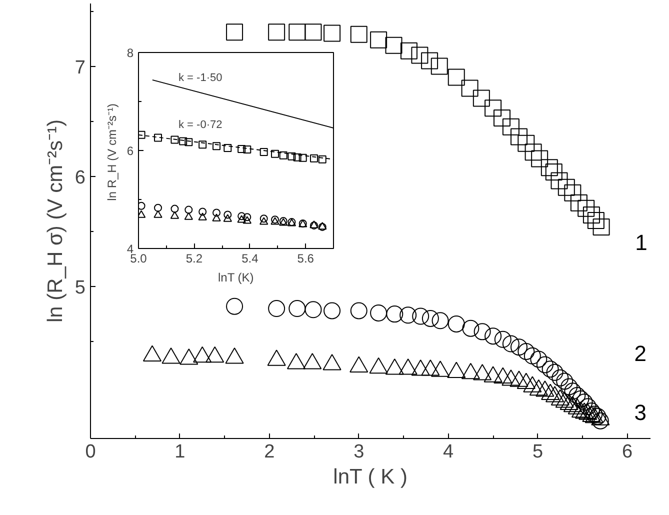 The width and height of the screenshot is (669, 515). I want to click on x-tick-label: 5.2, so click(194, 259).